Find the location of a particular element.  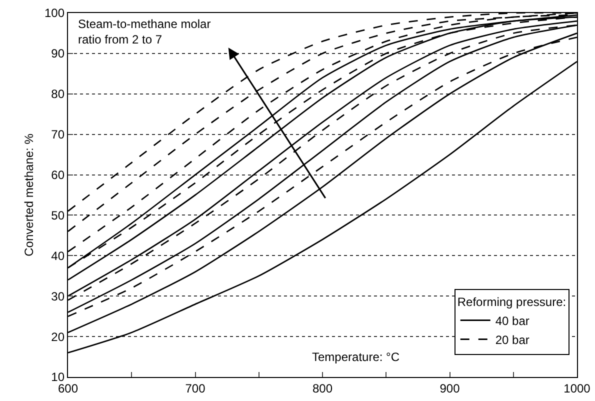

y-axis-title: Converted methane: % is located at coordinates (29, 194).